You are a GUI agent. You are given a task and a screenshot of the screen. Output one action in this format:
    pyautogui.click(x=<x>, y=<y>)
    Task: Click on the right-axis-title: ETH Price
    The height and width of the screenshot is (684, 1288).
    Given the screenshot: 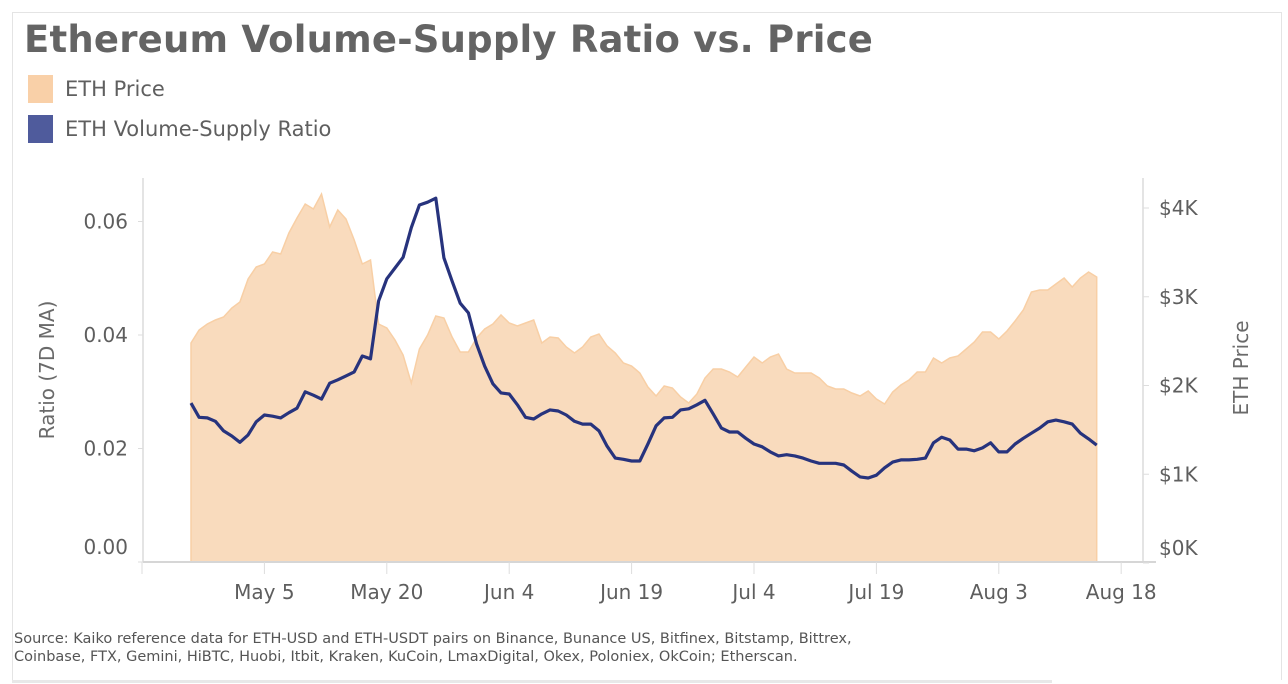 What is the action you would take?
    pyautogui.click(x=1241, y=367)
    